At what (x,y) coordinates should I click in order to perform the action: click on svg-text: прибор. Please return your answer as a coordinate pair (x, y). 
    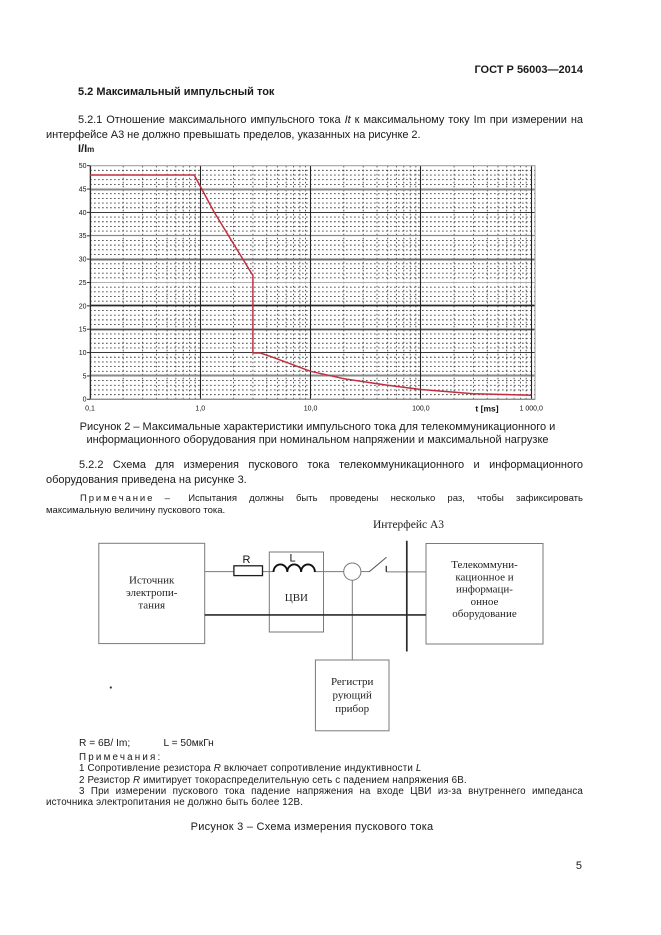
    Looking at the image, I should click on (352, 709).